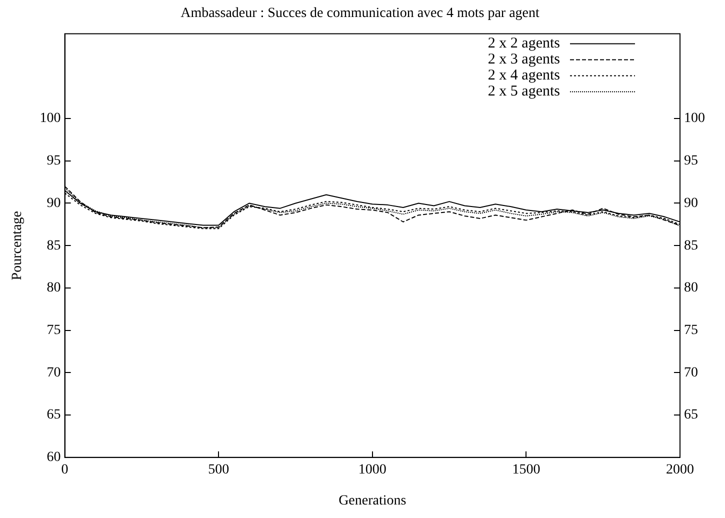  I want to click on y2-tick-label: 65, so click(691, 415).